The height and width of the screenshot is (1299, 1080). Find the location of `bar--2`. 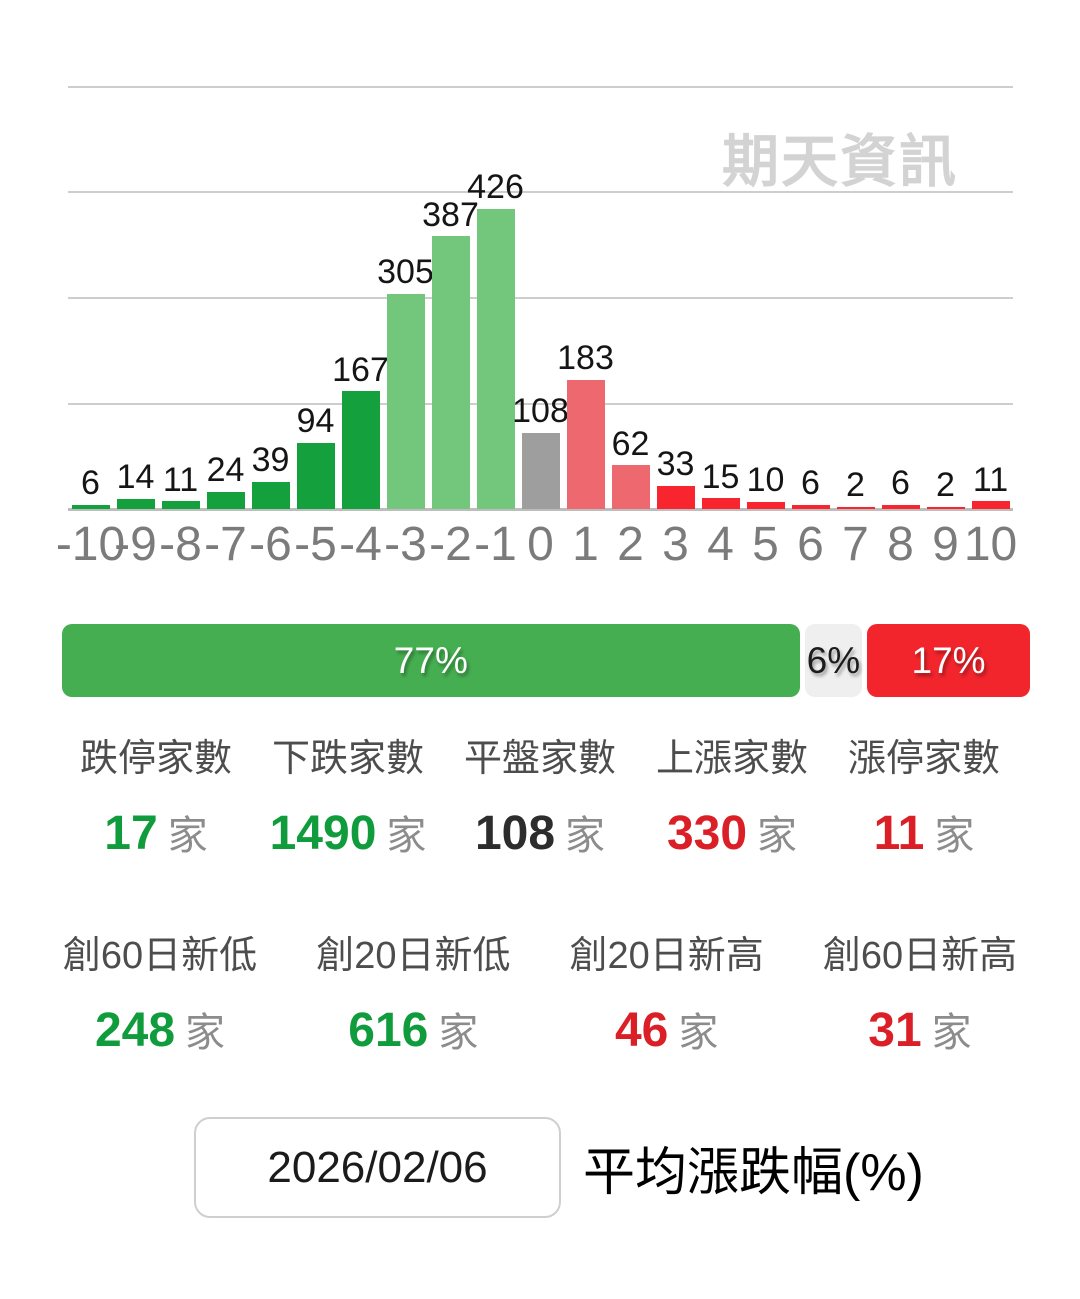

bar--2 is located at coordinates (450, 372).